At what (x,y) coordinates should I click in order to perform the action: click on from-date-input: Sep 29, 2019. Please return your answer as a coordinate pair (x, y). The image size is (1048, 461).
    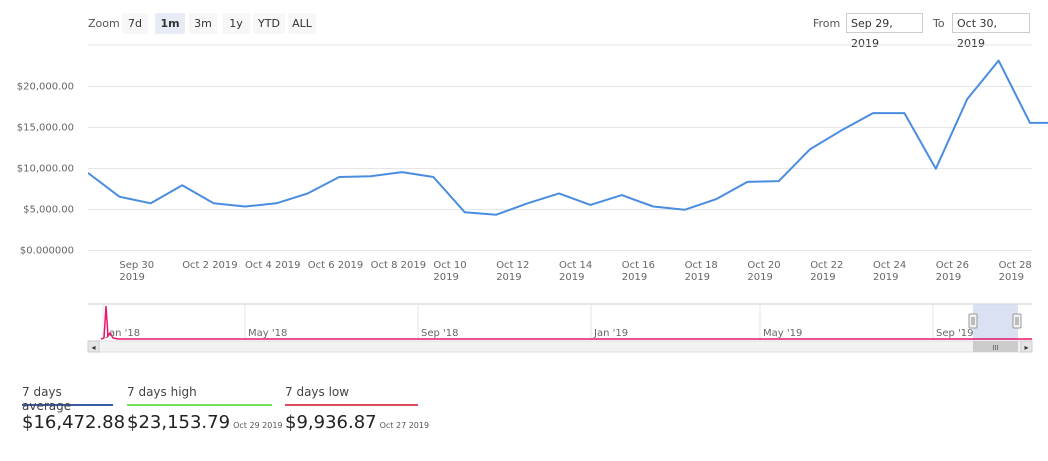
    Looking at the image, I should click on (884, 31).